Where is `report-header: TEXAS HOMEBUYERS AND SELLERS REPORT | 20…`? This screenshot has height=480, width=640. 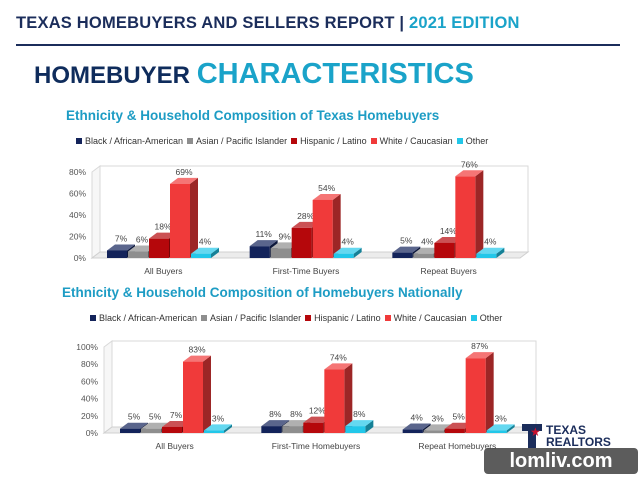
report-header: TEXAS HOMEBUYERS AND SELLERS REPORT | 20… is located at coordinates (268, 23).